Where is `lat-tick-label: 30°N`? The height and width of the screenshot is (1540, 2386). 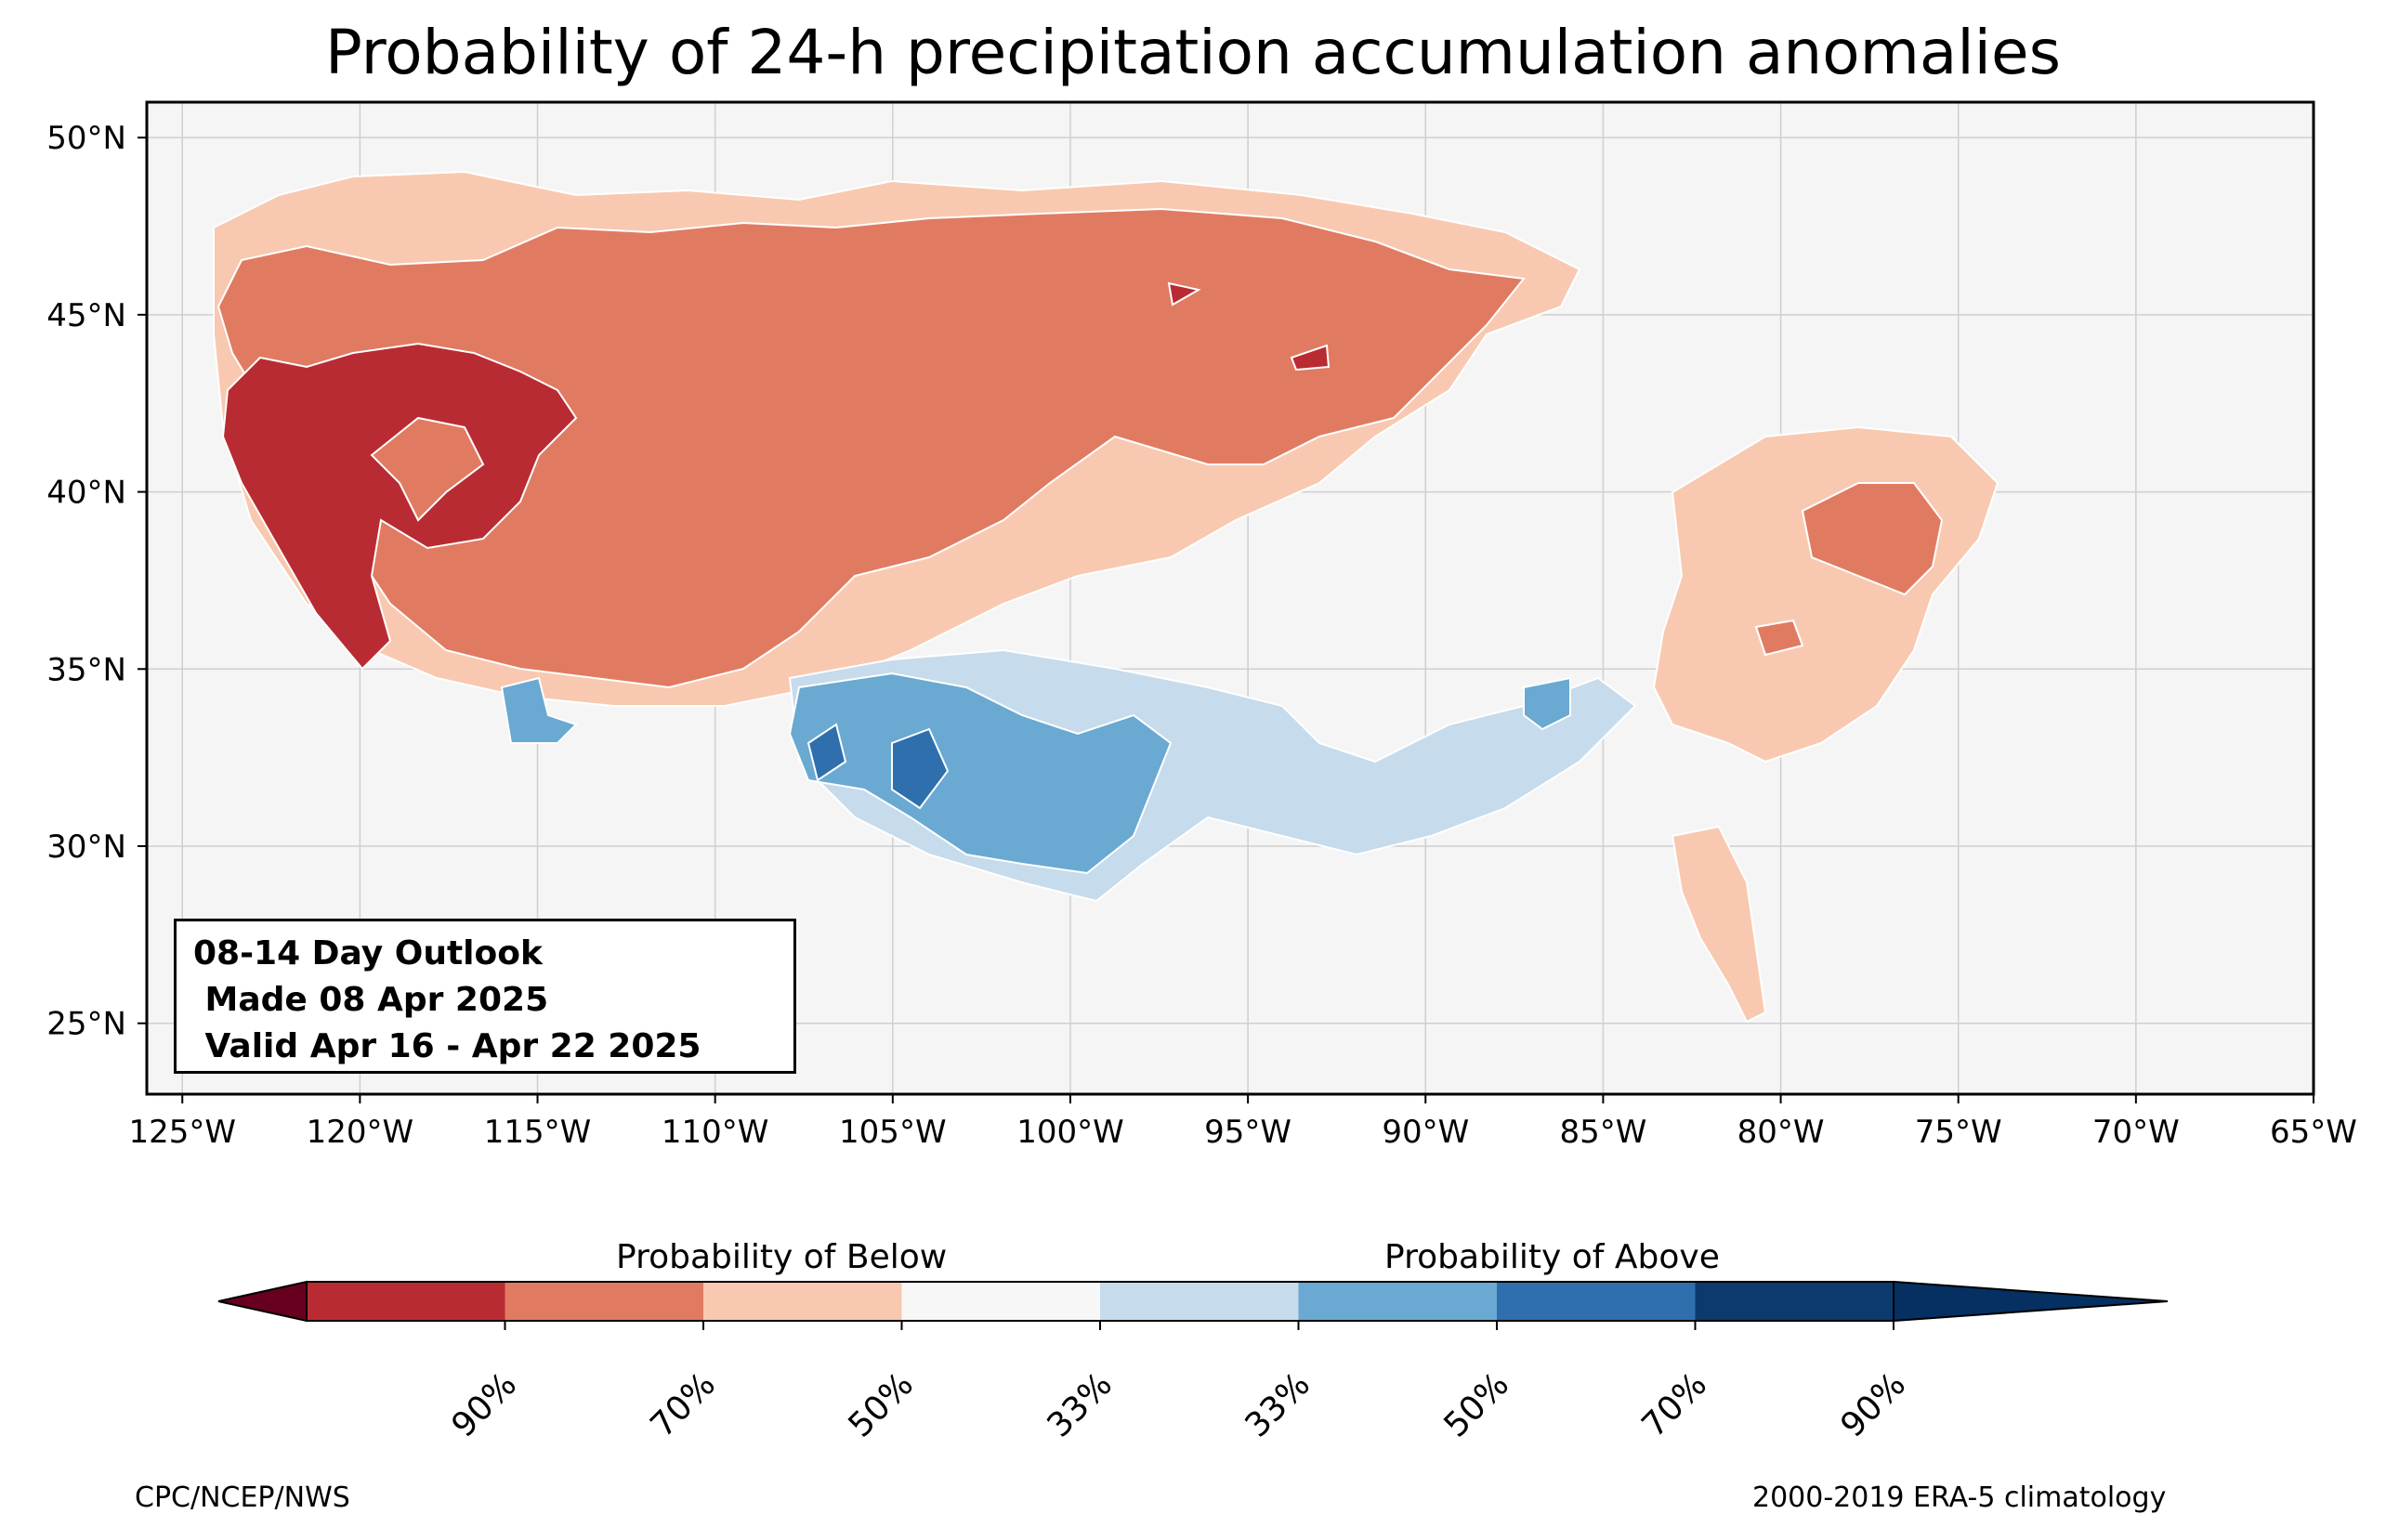 lat-tick-label: 30°N is located at coordinates (86, 847).